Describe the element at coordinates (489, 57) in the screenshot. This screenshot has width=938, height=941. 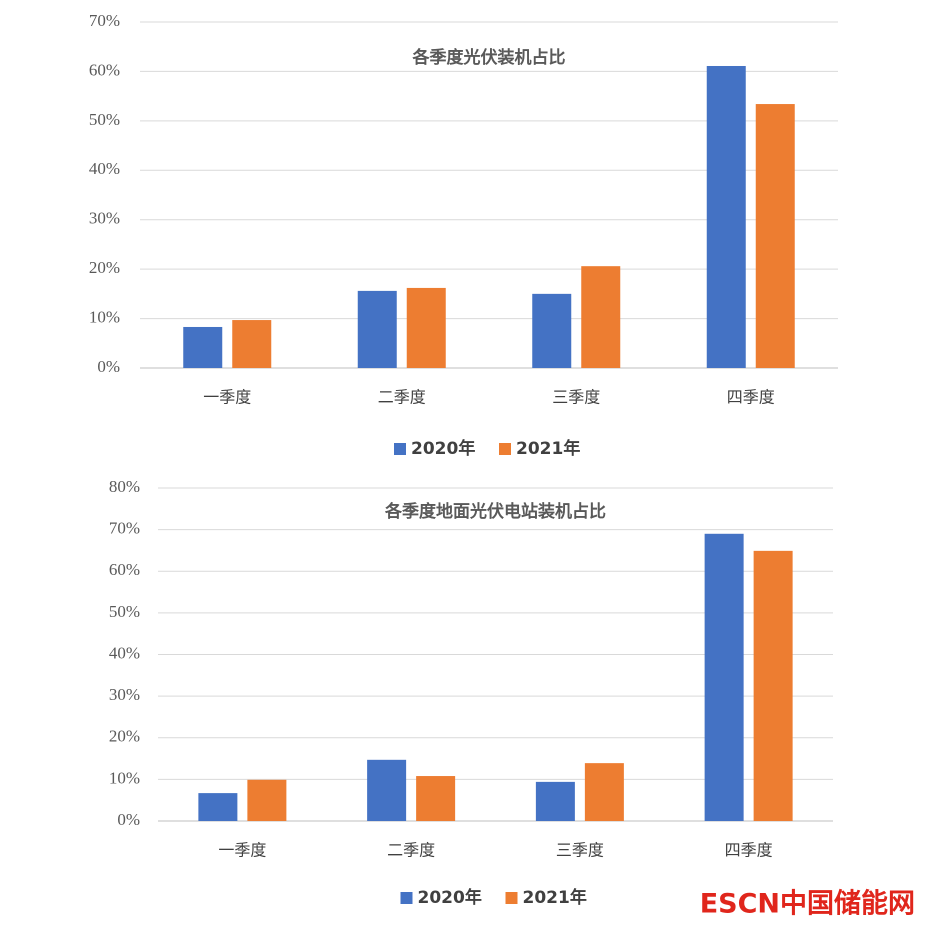
I see `chart-title: 各季度光伏装机占比` at that location.